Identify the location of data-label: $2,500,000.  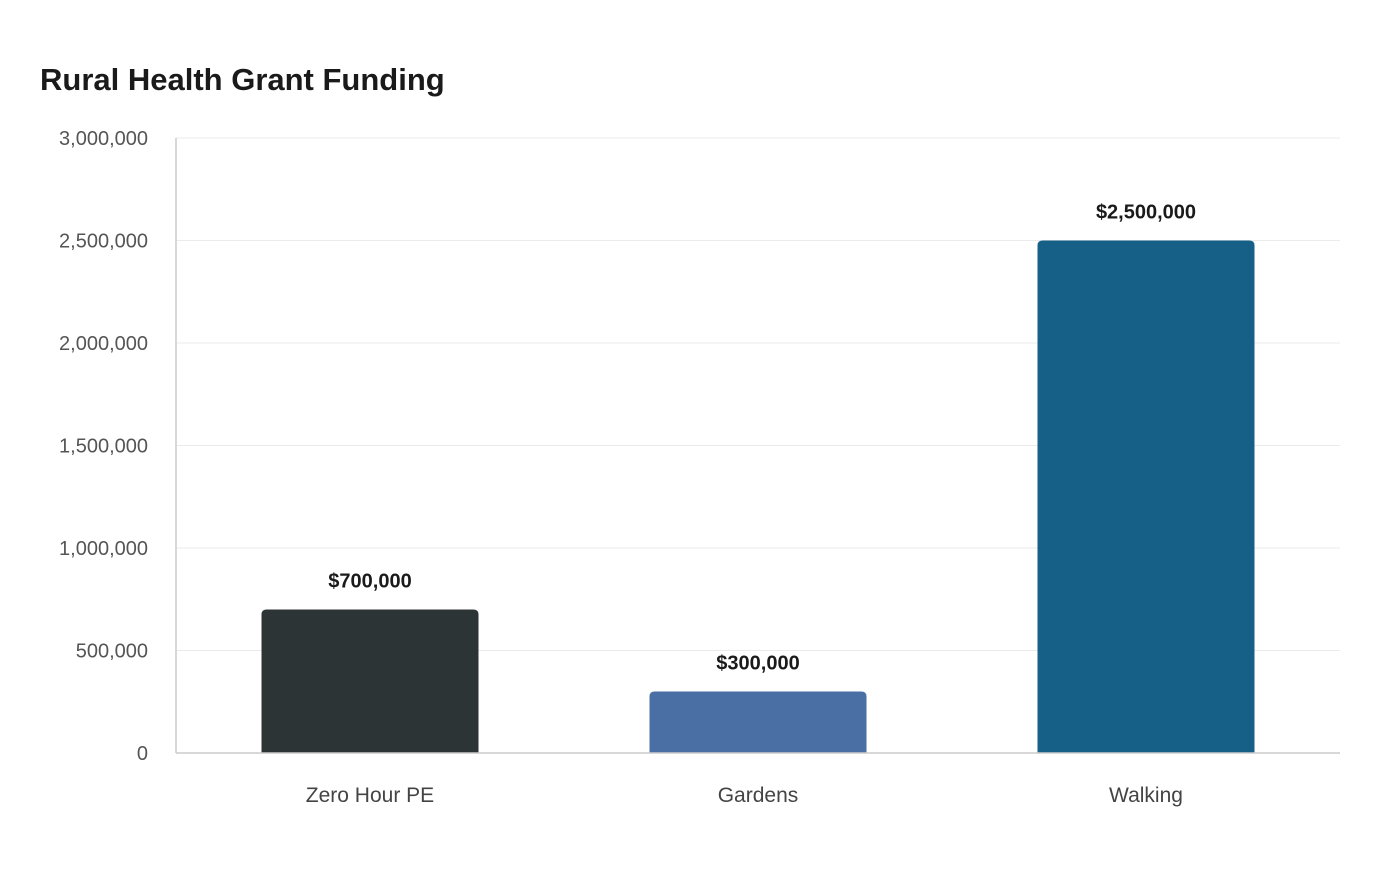
(1146, 213).